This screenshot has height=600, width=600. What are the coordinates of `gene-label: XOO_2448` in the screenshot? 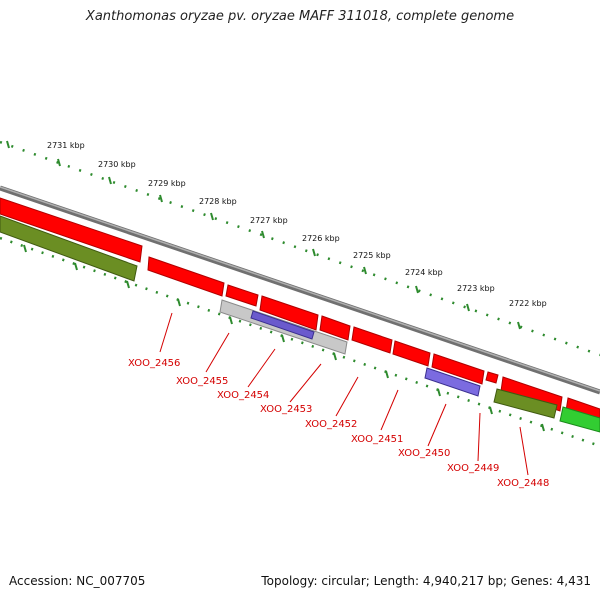 It's located at (523, 483).